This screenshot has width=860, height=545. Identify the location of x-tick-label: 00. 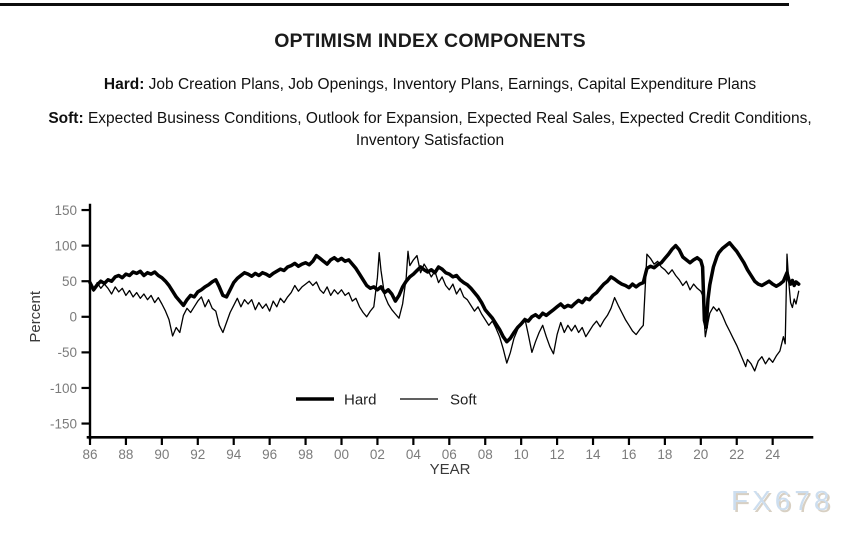
(341, 454).